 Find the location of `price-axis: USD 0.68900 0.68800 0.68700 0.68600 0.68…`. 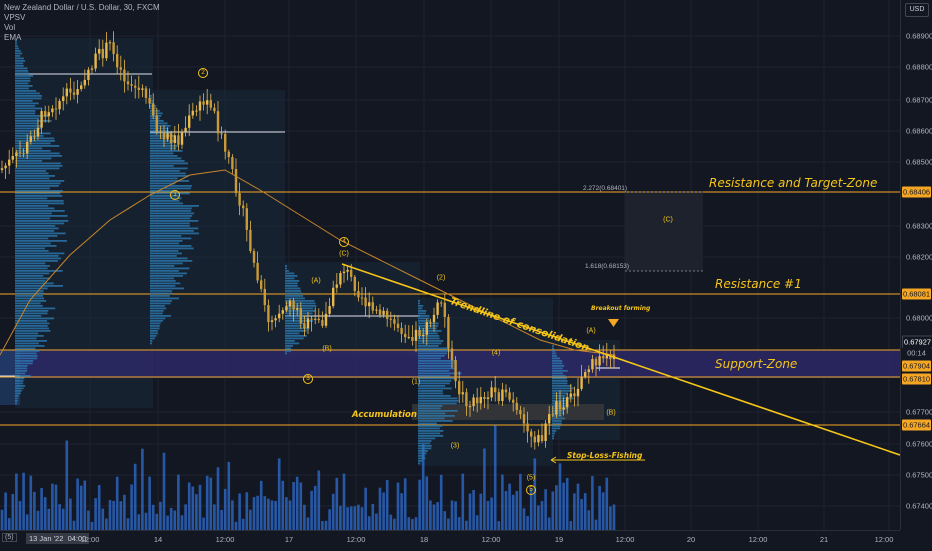

price-axis: USD 0.68900 0.68800 0.68700 0.68600 0.68… is located at coordinates (916, 265).